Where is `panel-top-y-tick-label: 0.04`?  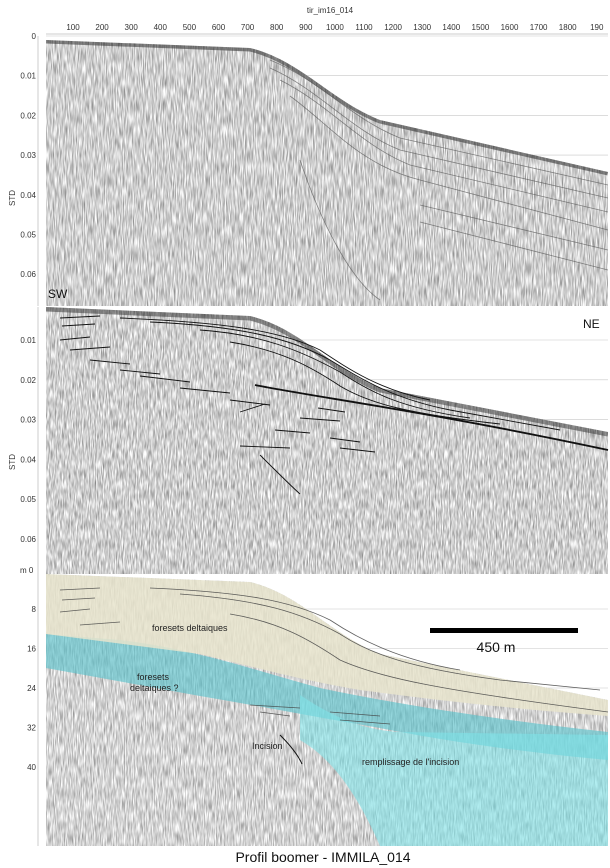
panel-top-y-tick-label: 0.04 is located at coordinates (28, 195).